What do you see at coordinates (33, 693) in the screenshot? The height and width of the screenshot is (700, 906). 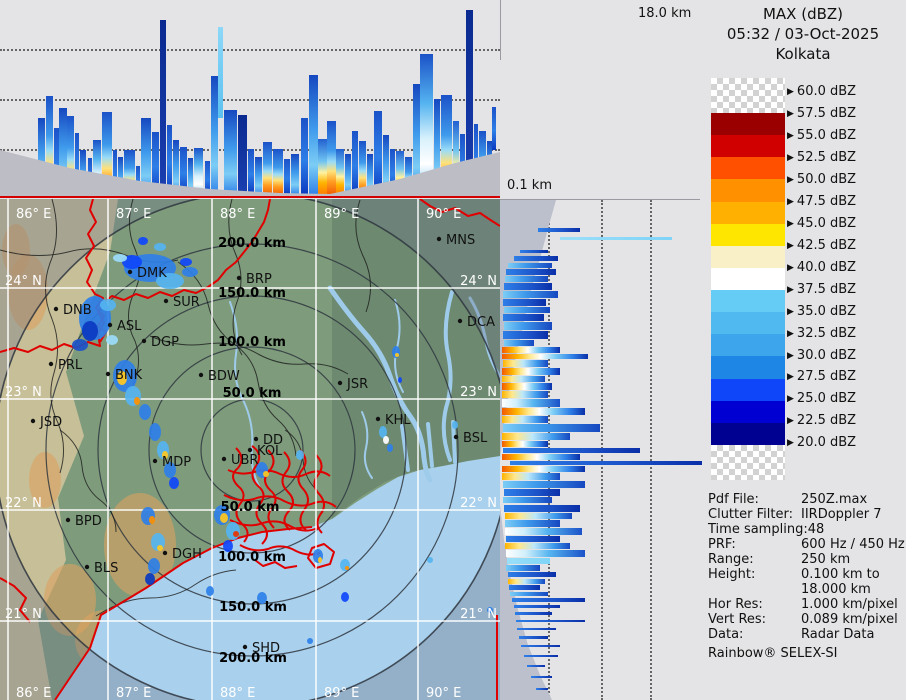 I see `longitude-label-bottom: 86° E` at bounding box center [33, 693].